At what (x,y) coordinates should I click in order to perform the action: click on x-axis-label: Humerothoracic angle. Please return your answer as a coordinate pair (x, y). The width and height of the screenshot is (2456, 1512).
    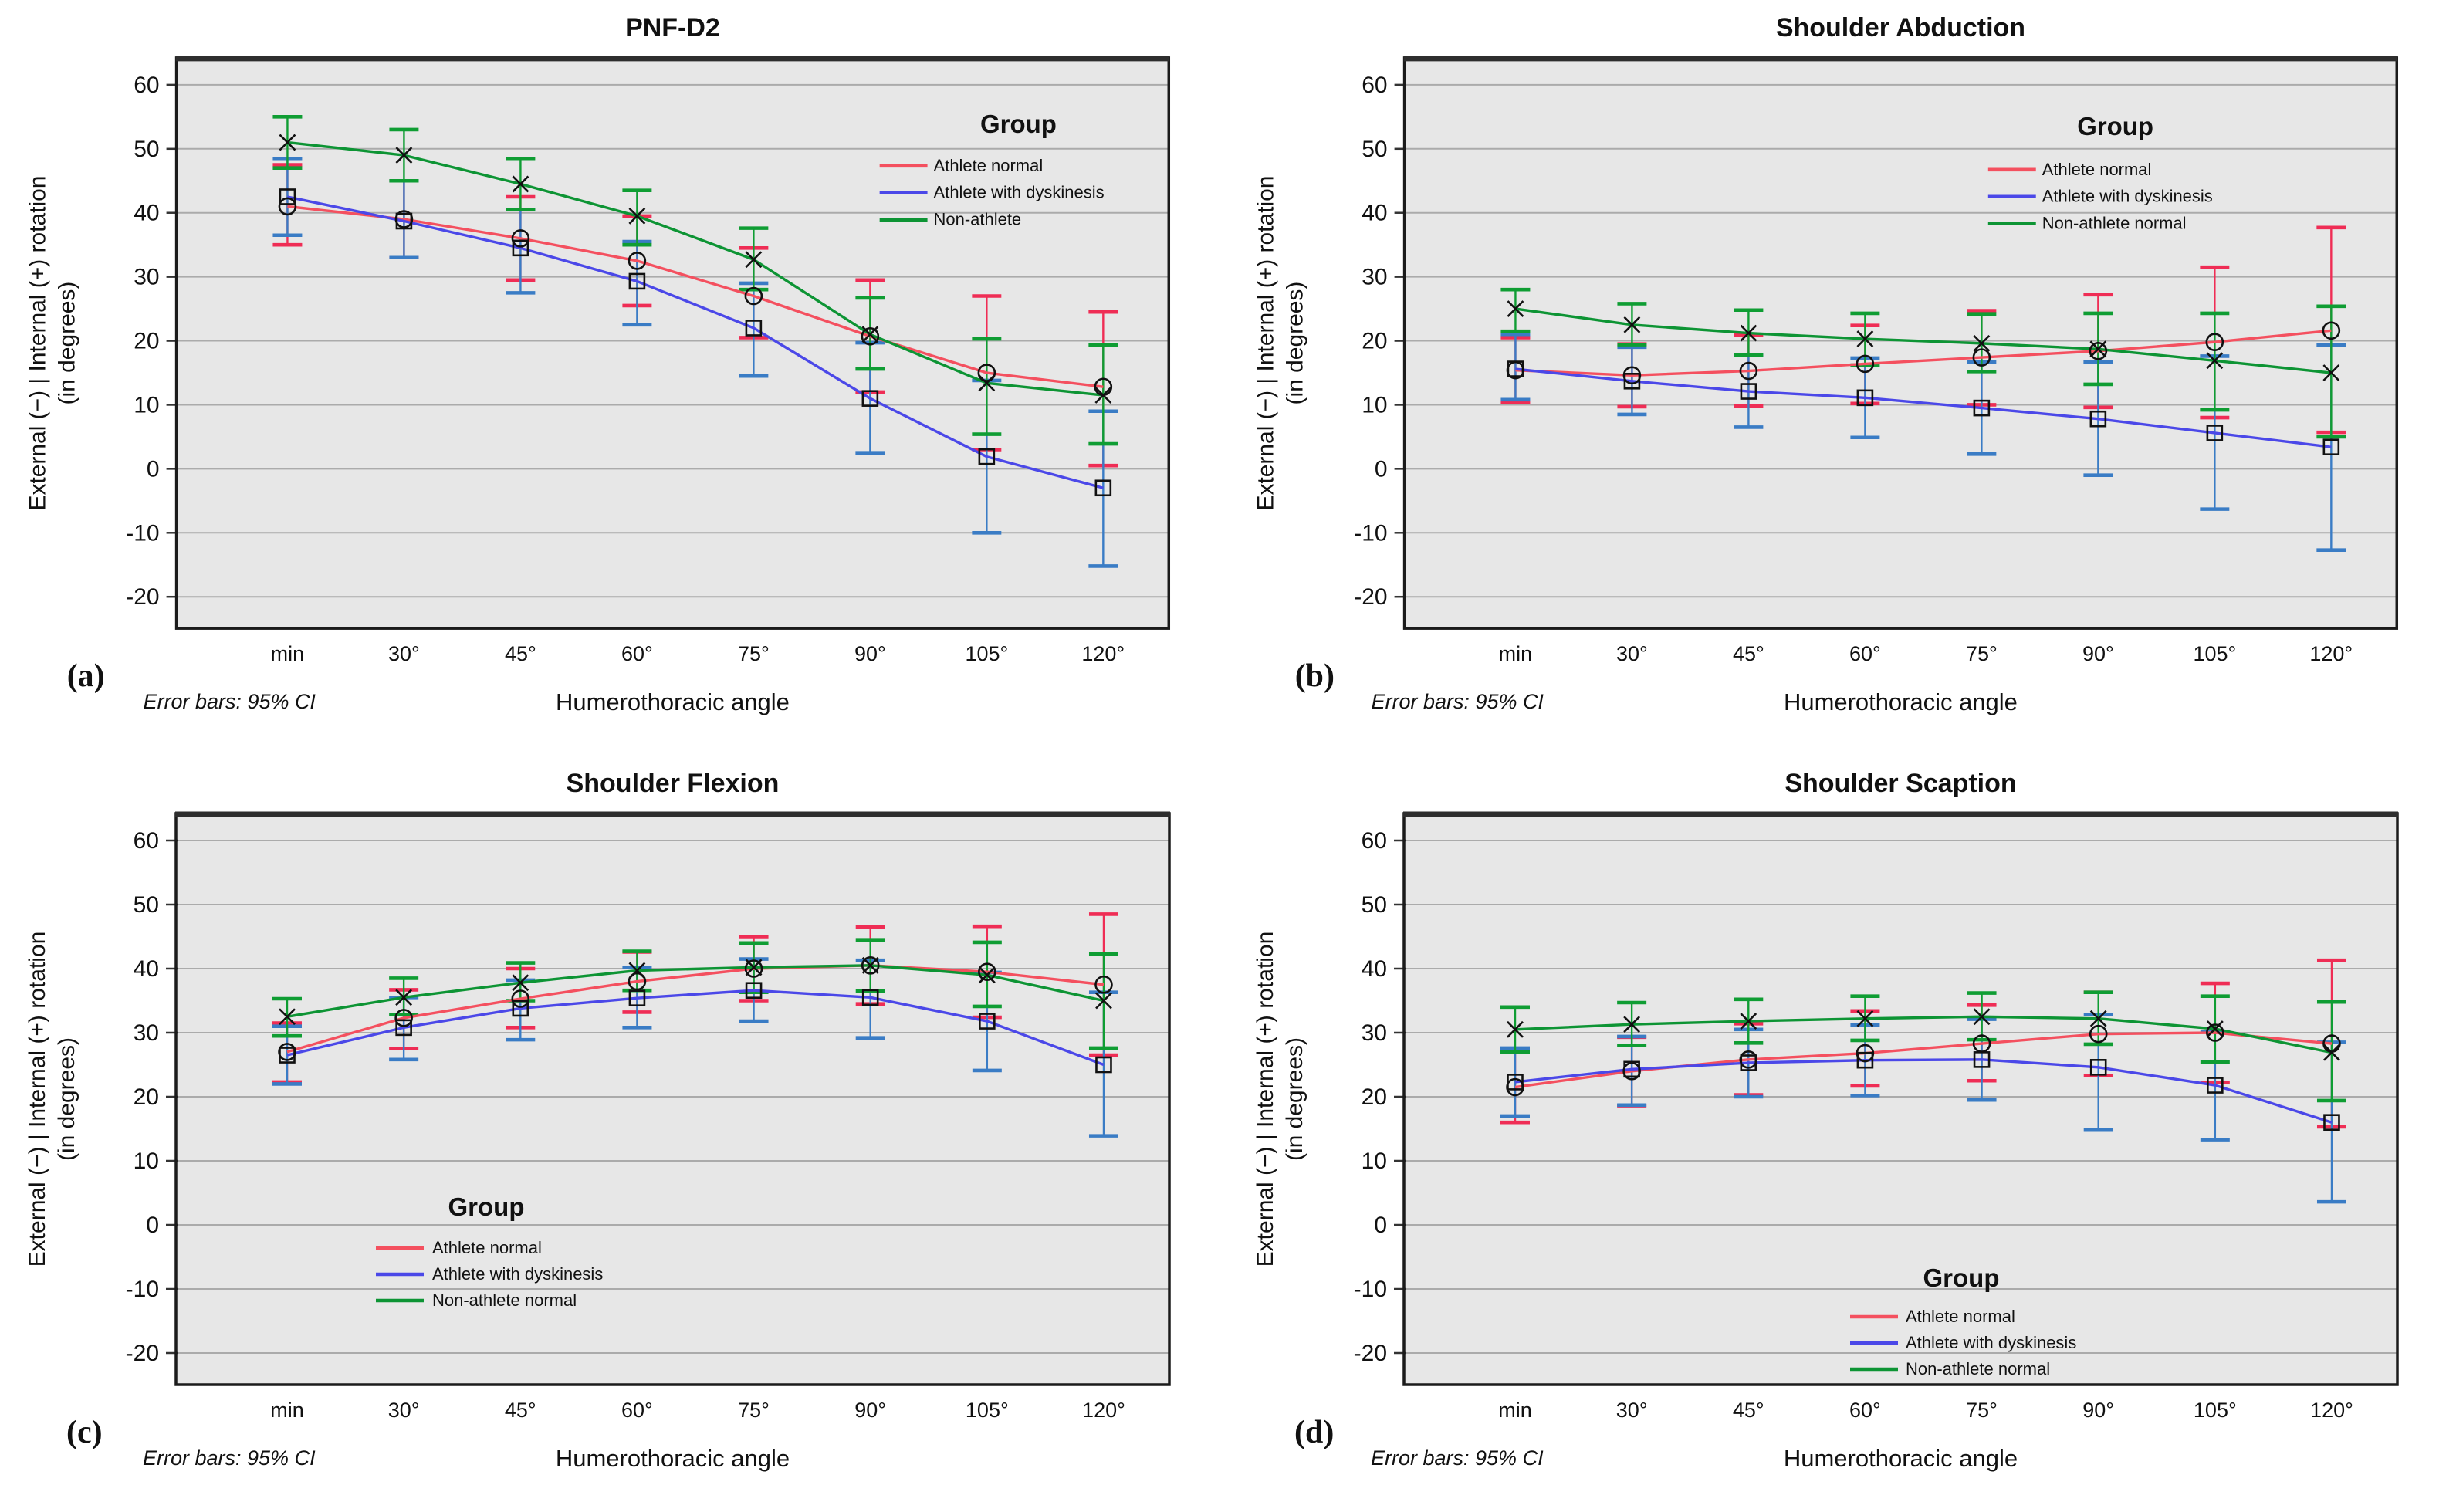
    Looking at the image, I should click on (673, 1458).